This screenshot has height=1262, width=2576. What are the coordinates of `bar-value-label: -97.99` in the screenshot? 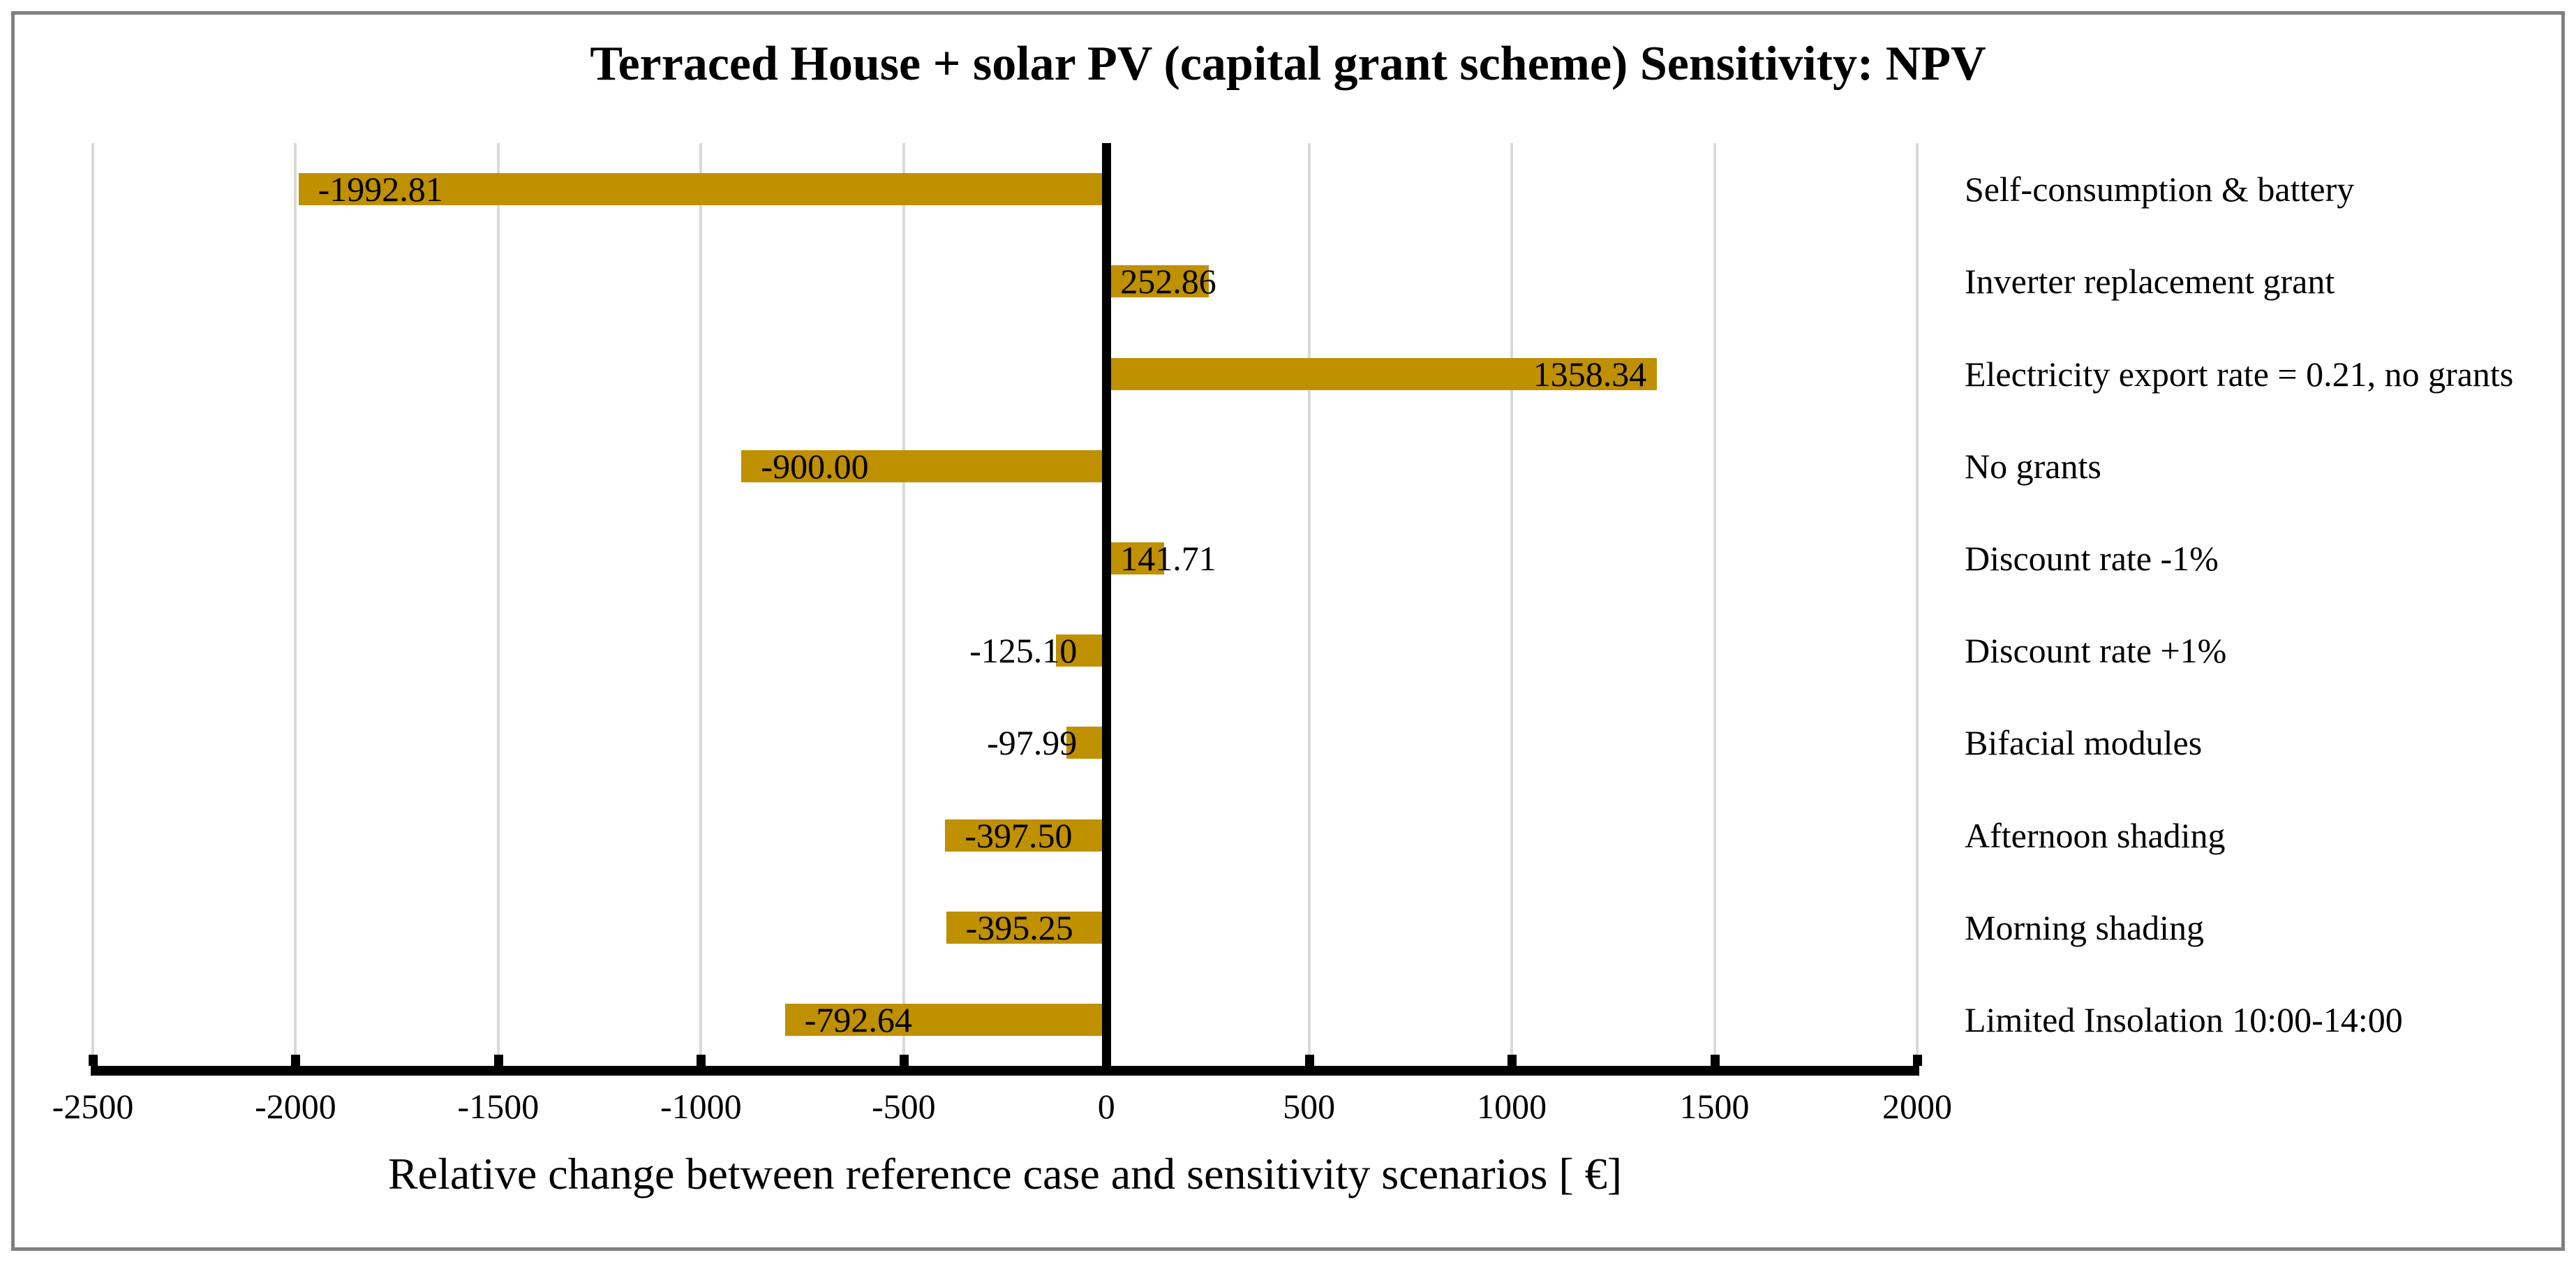 It's located at (1032, 743).